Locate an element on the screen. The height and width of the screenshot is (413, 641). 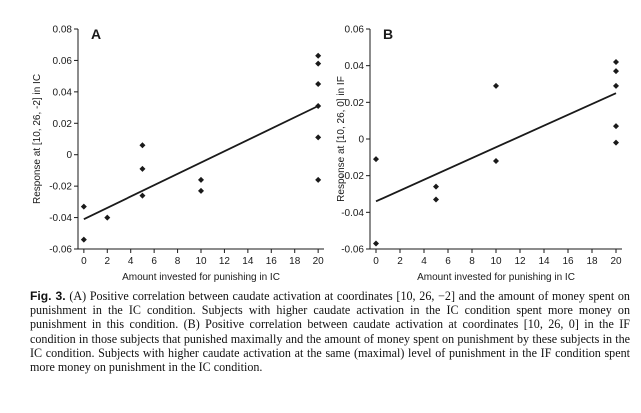
y-axis-label: Response at [10, 26, -2] in IC is located at coordinates (37, 139).